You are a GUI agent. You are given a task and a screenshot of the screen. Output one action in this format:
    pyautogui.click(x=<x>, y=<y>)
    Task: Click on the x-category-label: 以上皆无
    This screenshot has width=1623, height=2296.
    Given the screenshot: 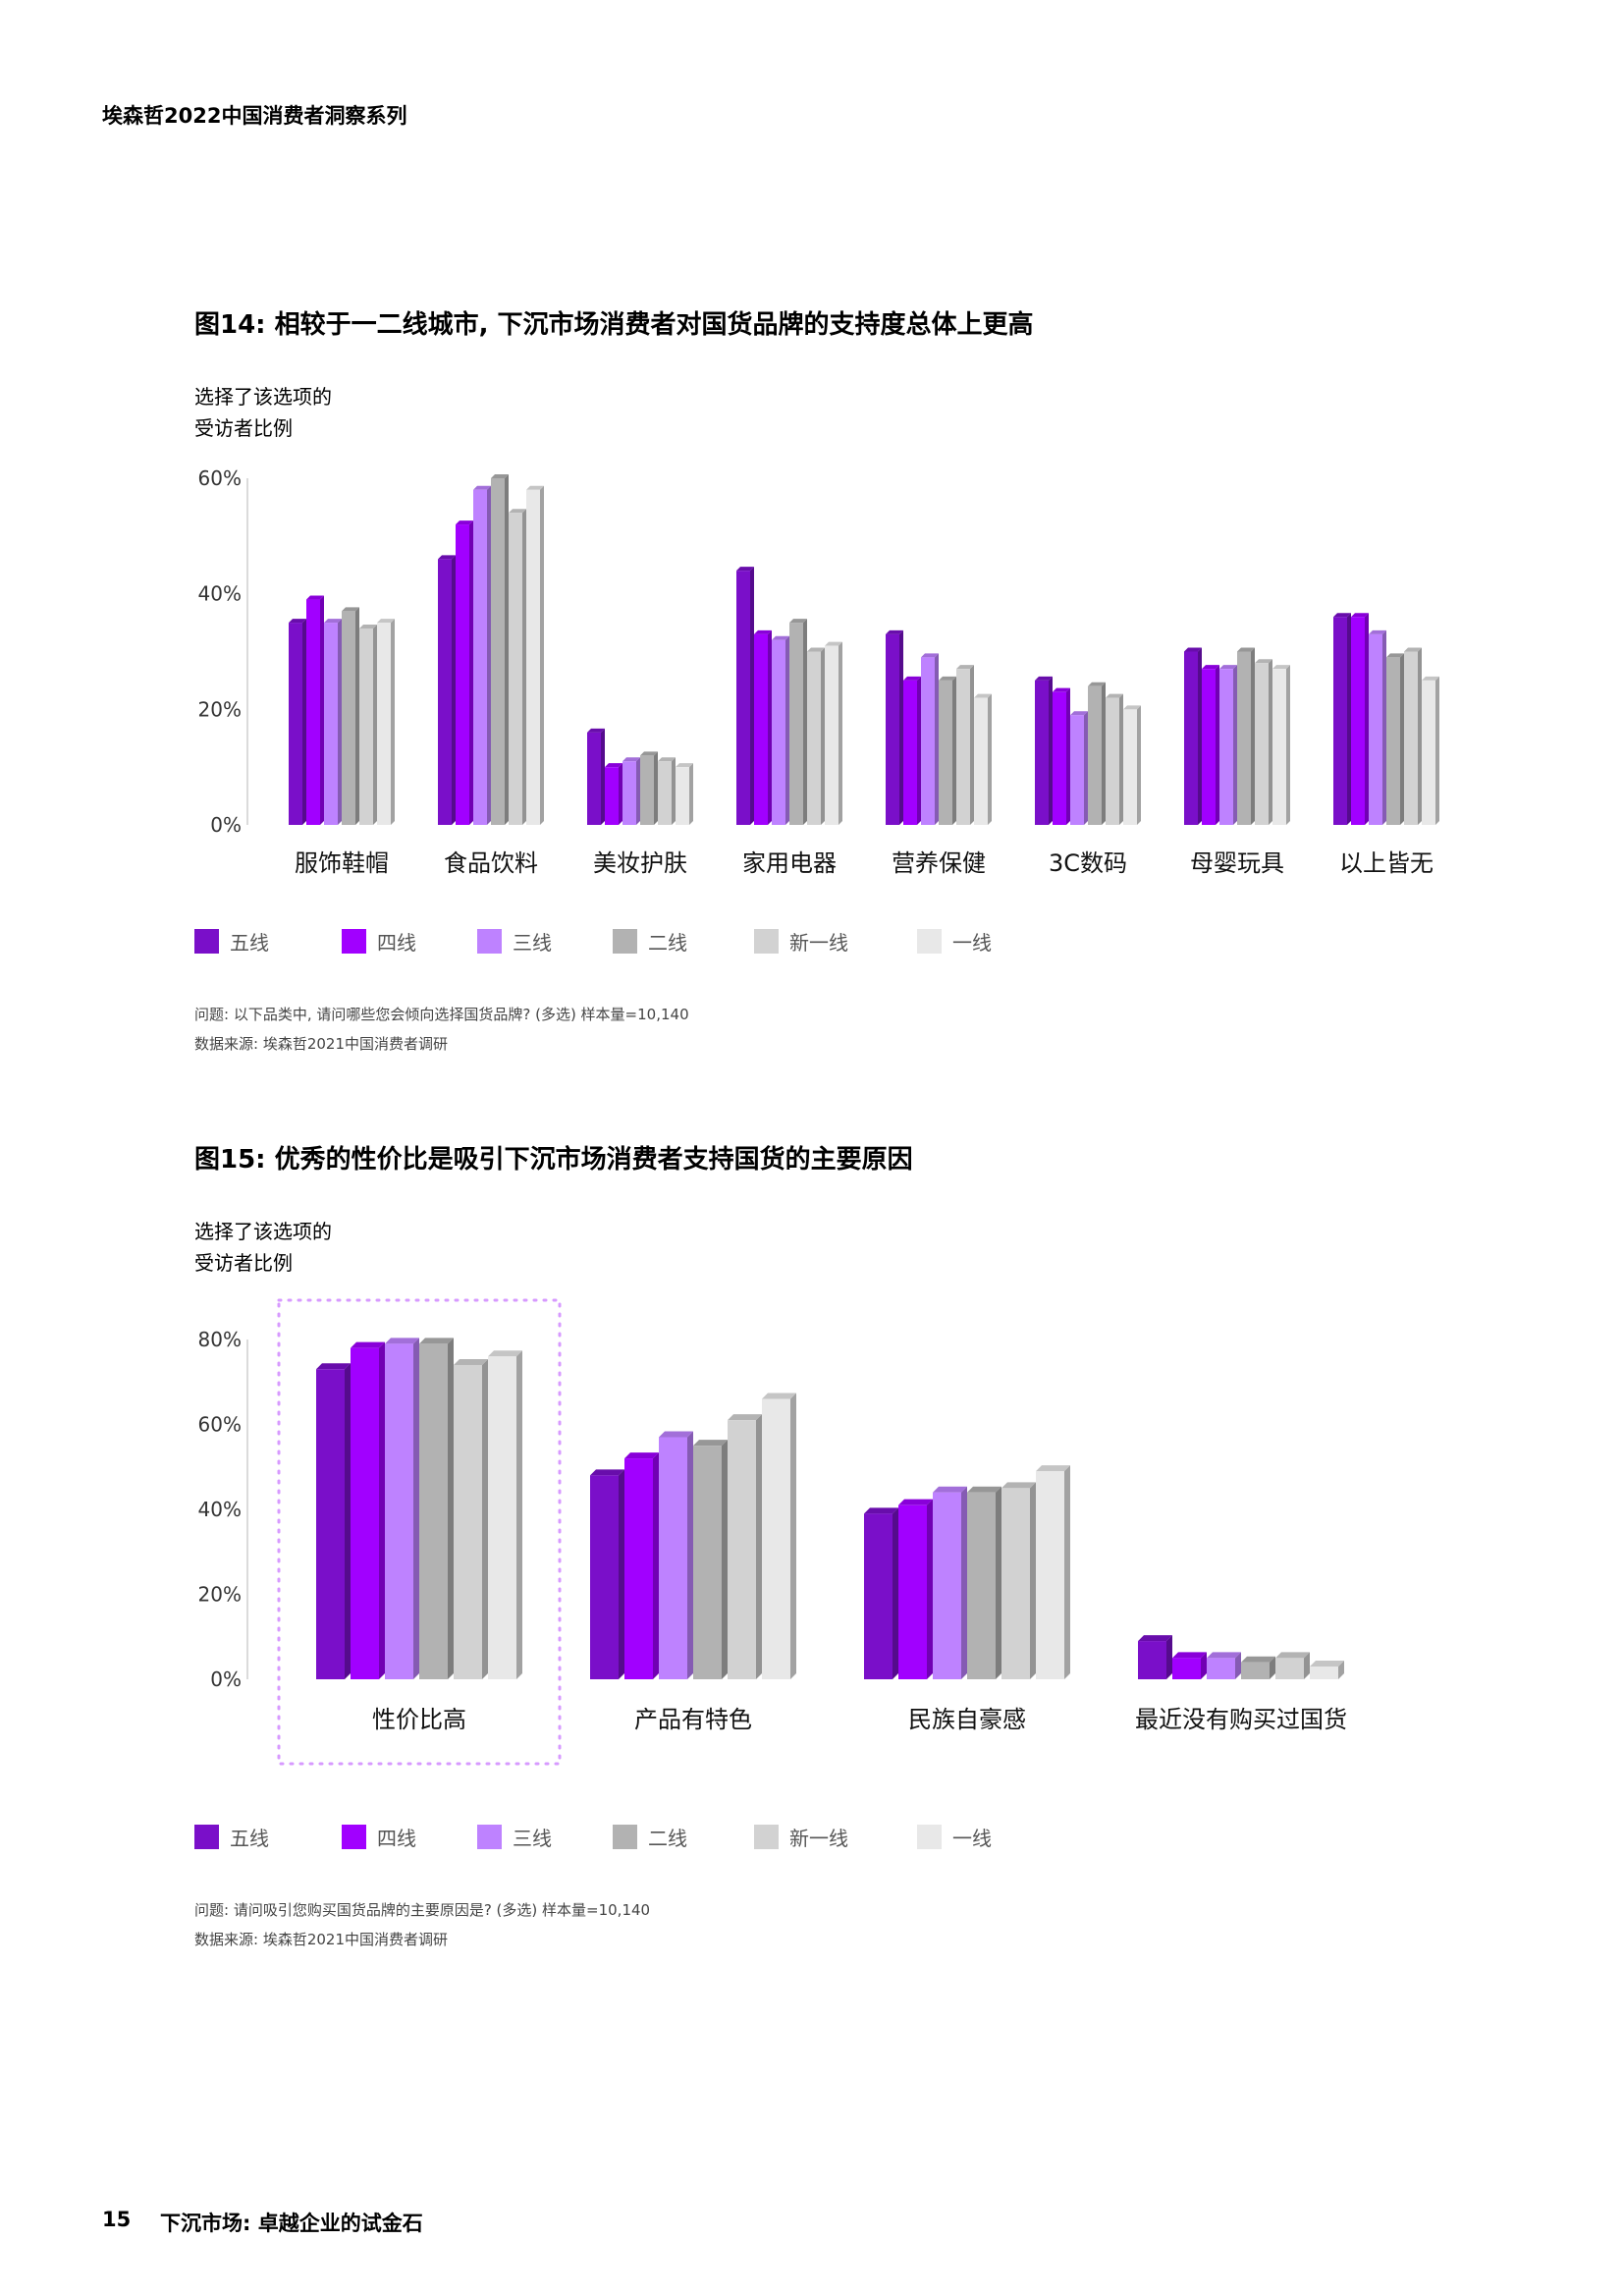 What is the action you would take?
    pyautogui.click(x=1386, y=863)
    